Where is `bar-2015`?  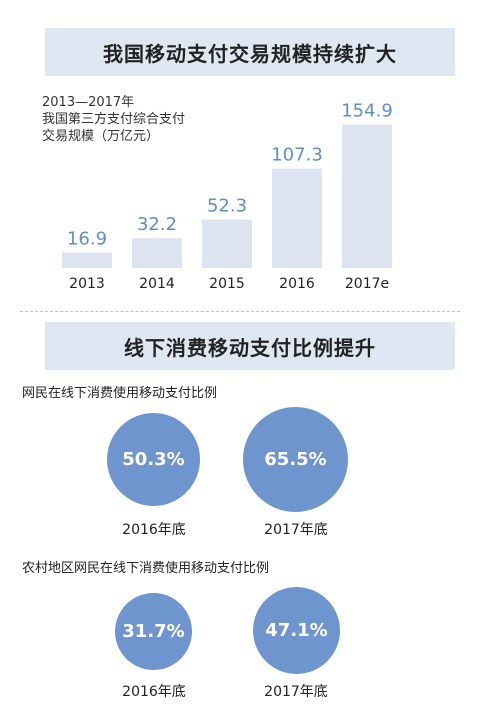 bar-2015 is located at coordinates (227, 243).